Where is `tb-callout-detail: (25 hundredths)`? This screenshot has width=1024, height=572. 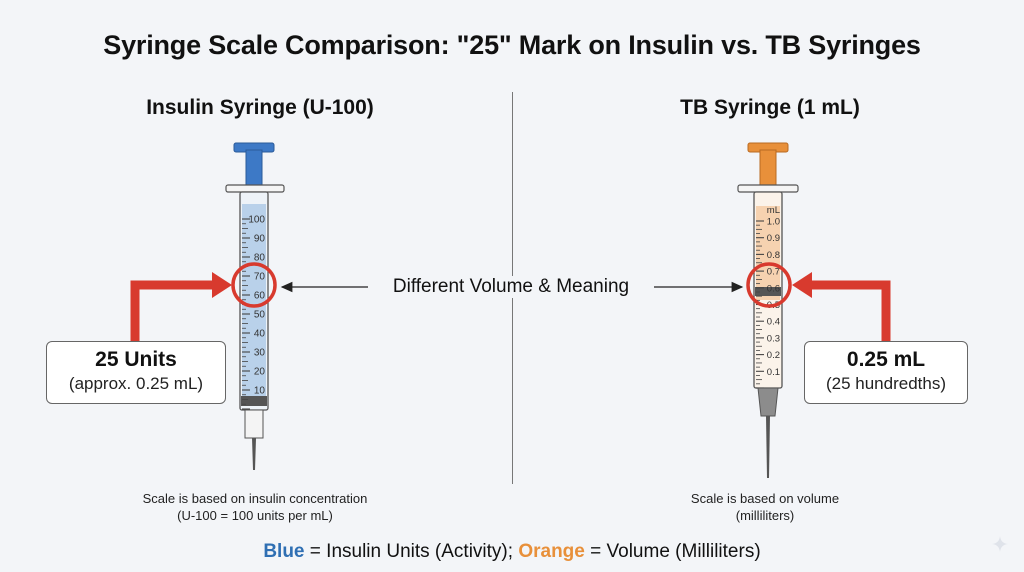 tb-callout-detail: (25 hundredths) is located at coordinates (886, 383).